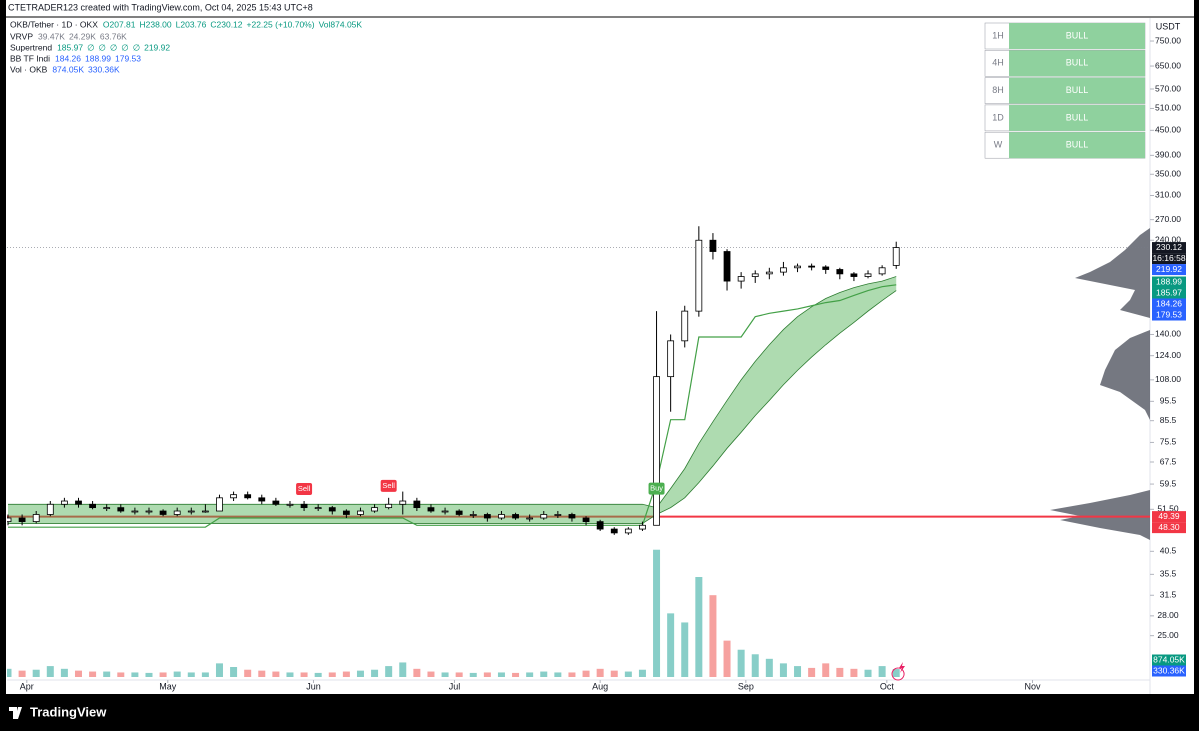 Image resolution: width=1199 pixels, height=731 pixels. What do you see at coordinates (1168, 401) in the screenshot?
I see `y-tick-label: 95.5` at bounding box center [1168, 401].